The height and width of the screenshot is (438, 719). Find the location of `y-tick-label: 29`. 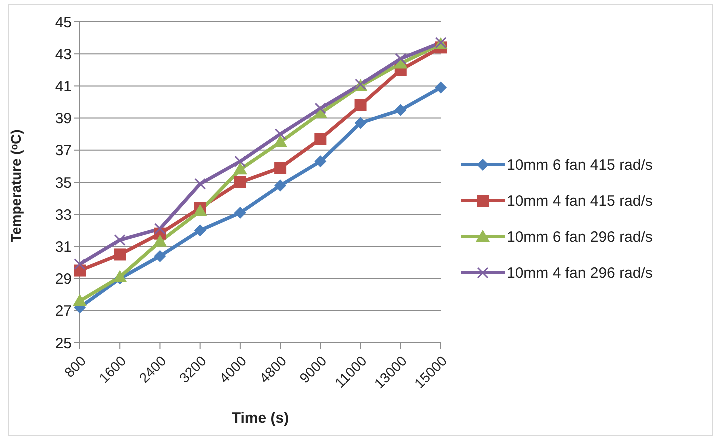

y-tick-label: 29 is located at coordinates (63, 279).